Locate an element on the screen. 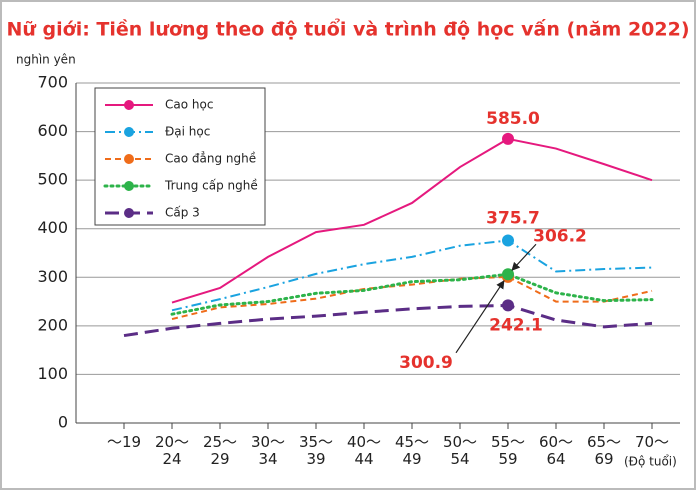  legend-label: Đại học is located at coordinates (187, 132).